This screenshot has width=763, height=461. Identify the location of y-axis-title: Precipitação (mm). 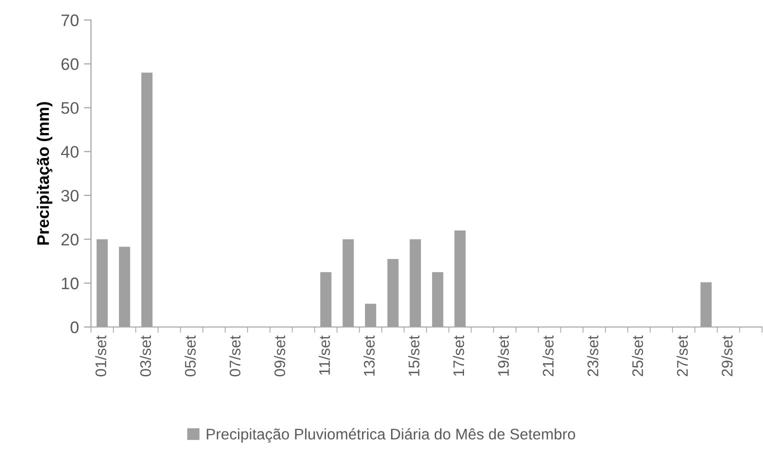
(44, 173).